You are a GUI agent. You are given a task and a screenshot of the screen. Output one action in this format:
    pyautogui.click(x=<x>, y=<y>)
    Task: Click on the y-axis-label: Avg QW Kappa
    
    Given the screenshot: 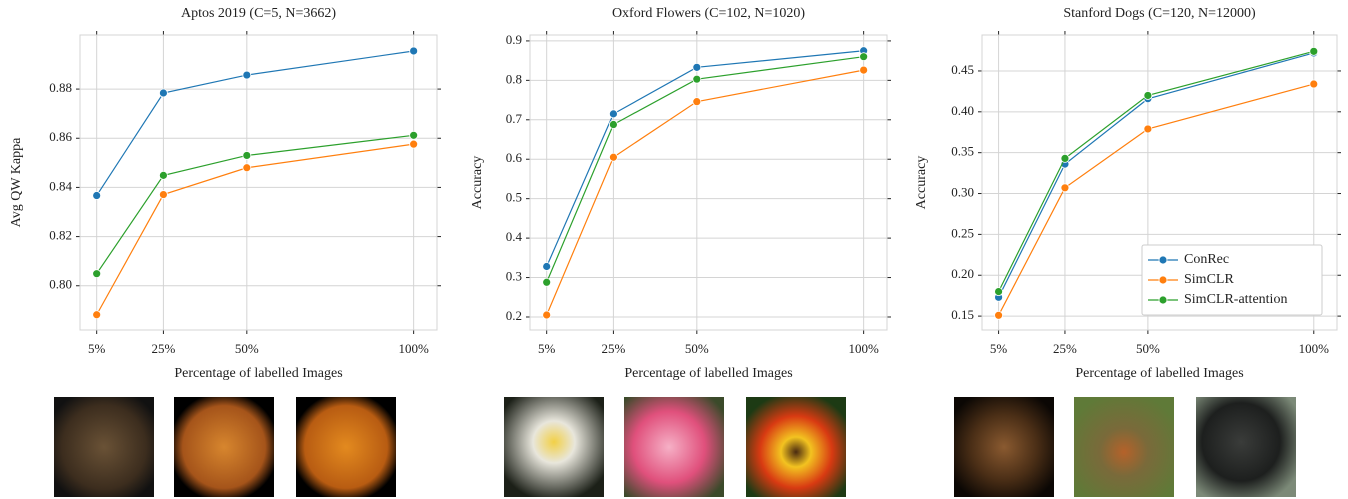 What is the action you would take?
    pyautogui.click(x=16, y=182)
    